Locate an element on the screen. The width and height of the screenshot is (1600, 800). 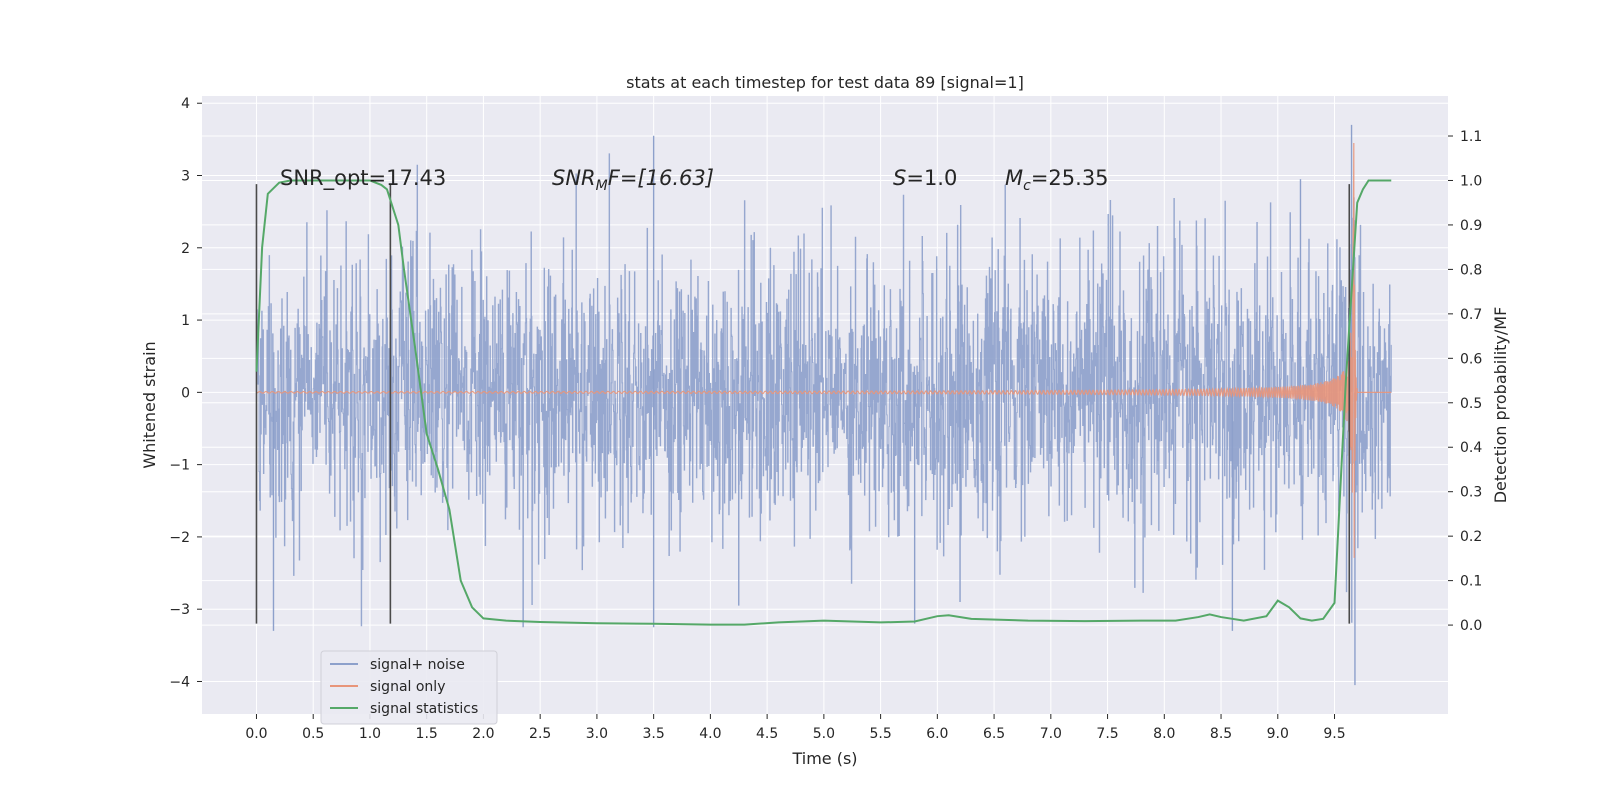
y-tick-label: 2 is located at coordinates (185, 249).